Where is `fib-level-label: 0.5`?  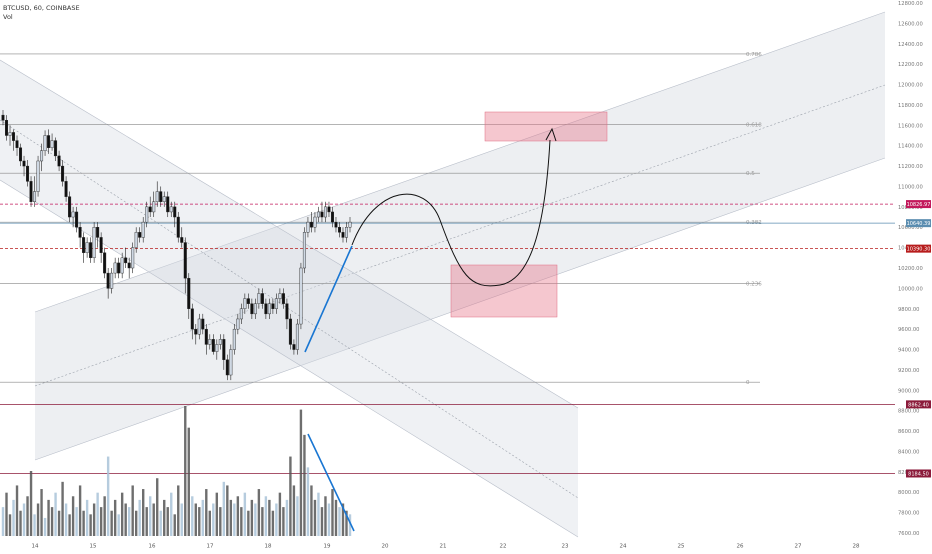
fib-level-label: 0.5 is located at coordinates (750, 174).